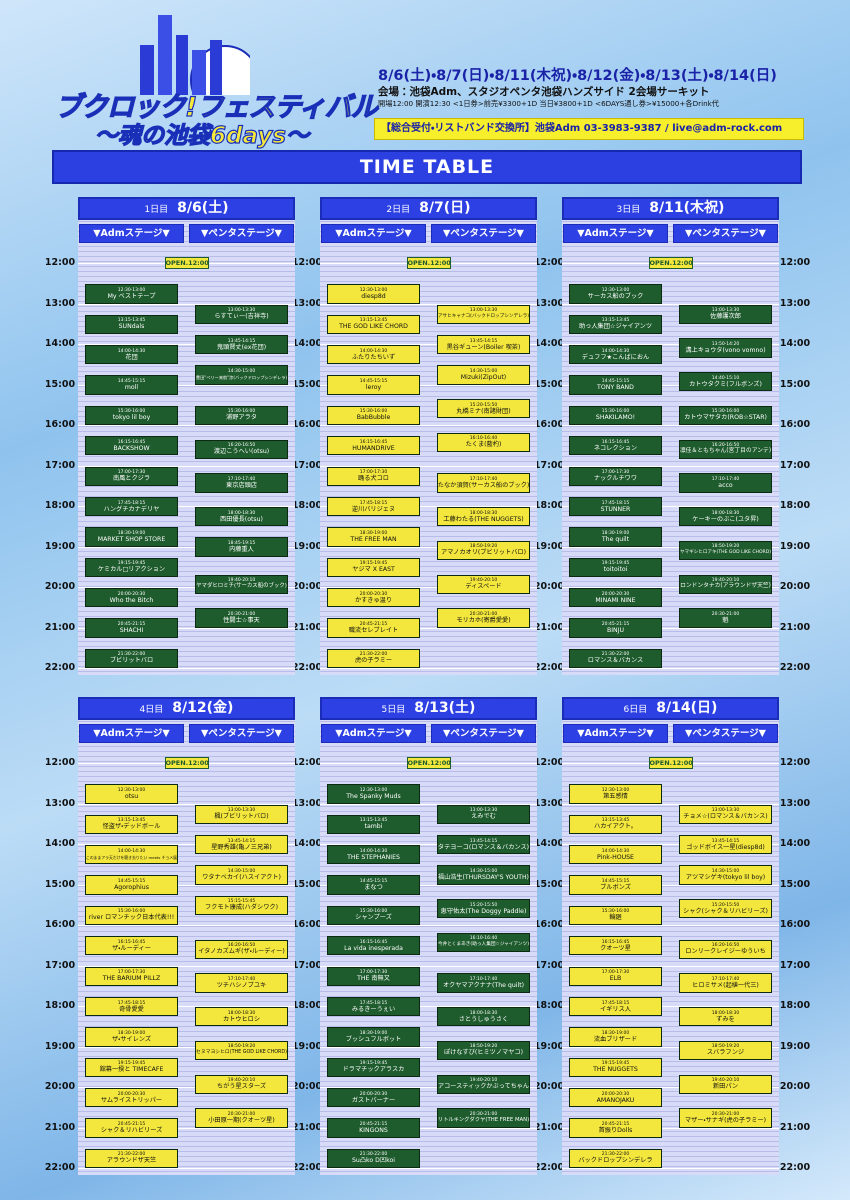  I want to click on act-name: 西田優長(otsu), so click(241, 519).